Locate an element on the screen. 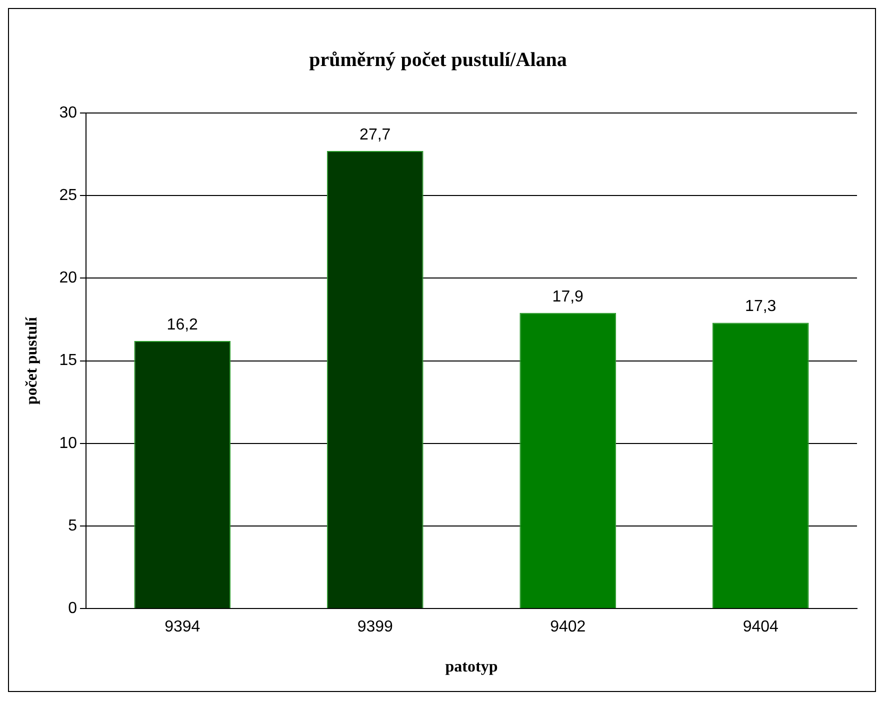 The image size is (886, 702). y-tick-label: 5 is located at coordinates (73, 525).